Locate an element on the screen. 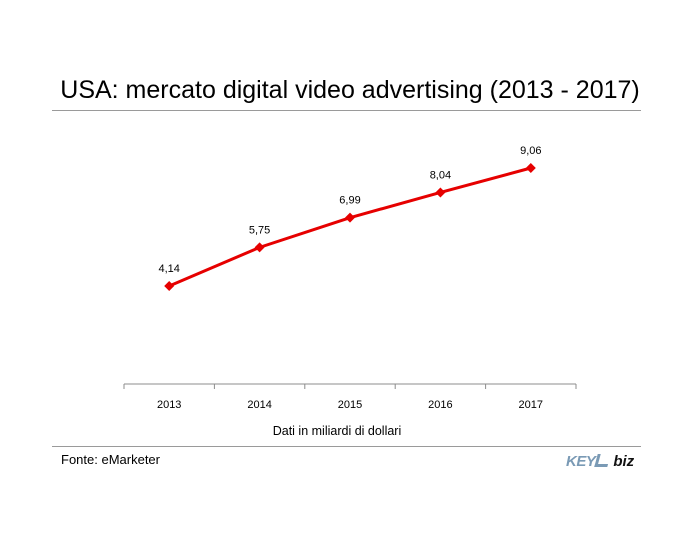 The image size is (700, 550). data-label: 6,99 is located at coordinates (349, 201).